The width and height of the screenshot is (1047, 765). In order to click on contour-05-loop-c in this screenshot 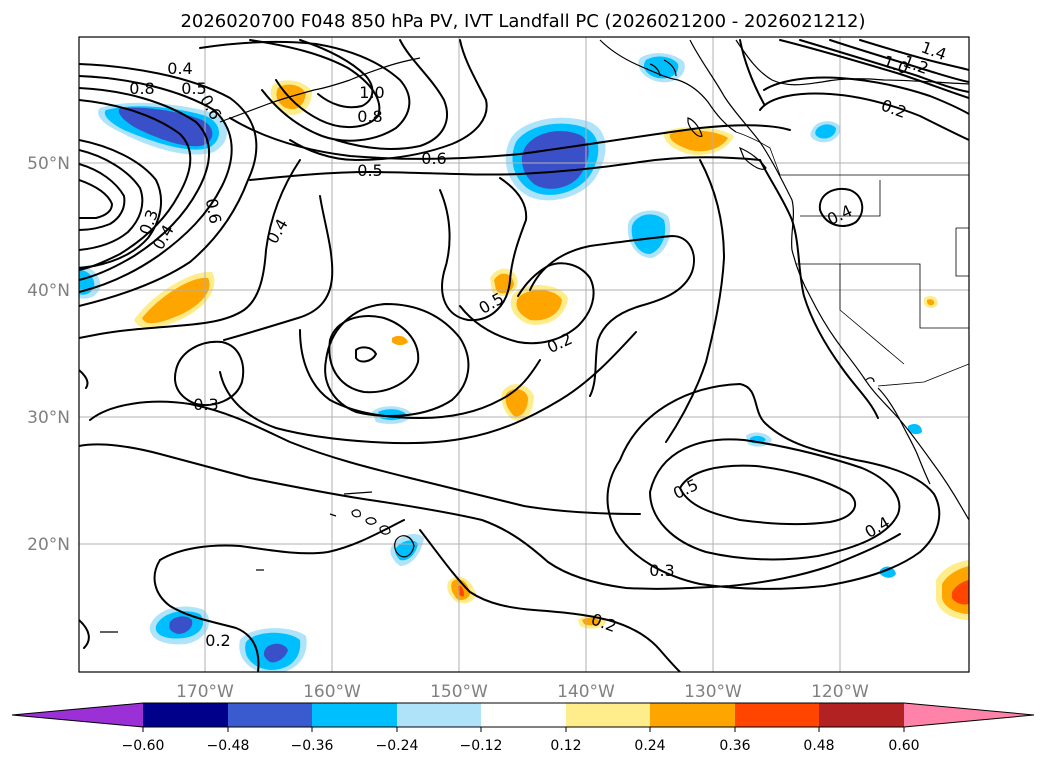, I will do `click(397, 360)`.